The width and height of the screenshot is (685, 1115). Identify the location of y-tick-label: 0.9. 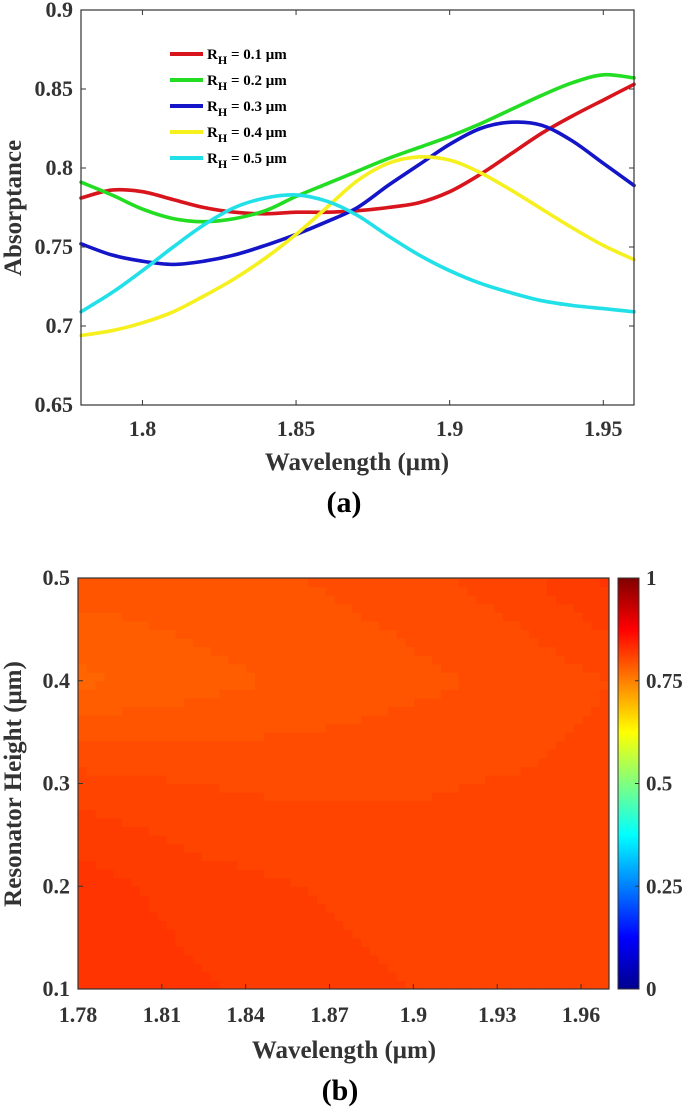
(60, 11).